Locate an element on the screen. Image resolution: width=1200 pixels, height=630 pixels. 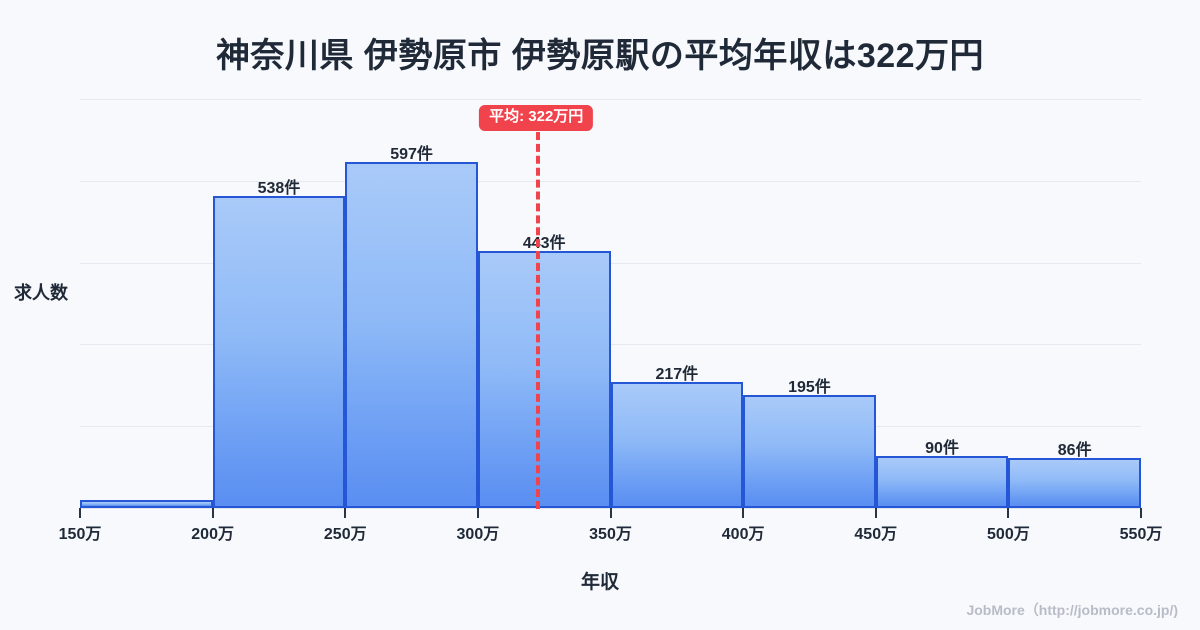
x-tick-label: 350万 is located at coordinates (610, 534).